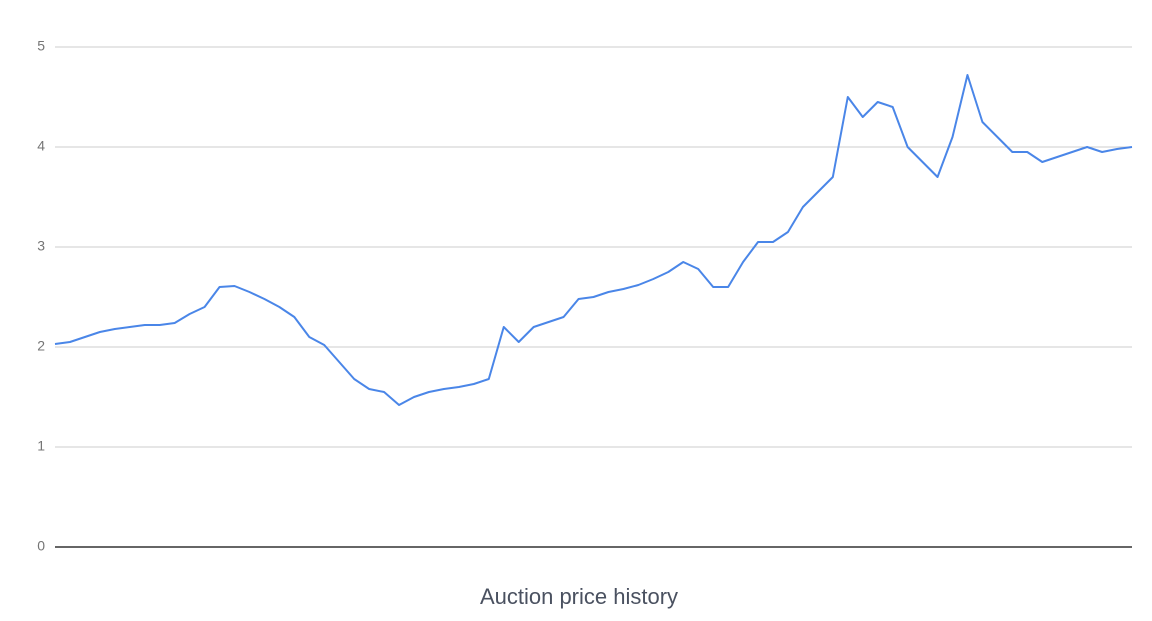  I want to click on y-tick-label: 4, so click(41, 146).